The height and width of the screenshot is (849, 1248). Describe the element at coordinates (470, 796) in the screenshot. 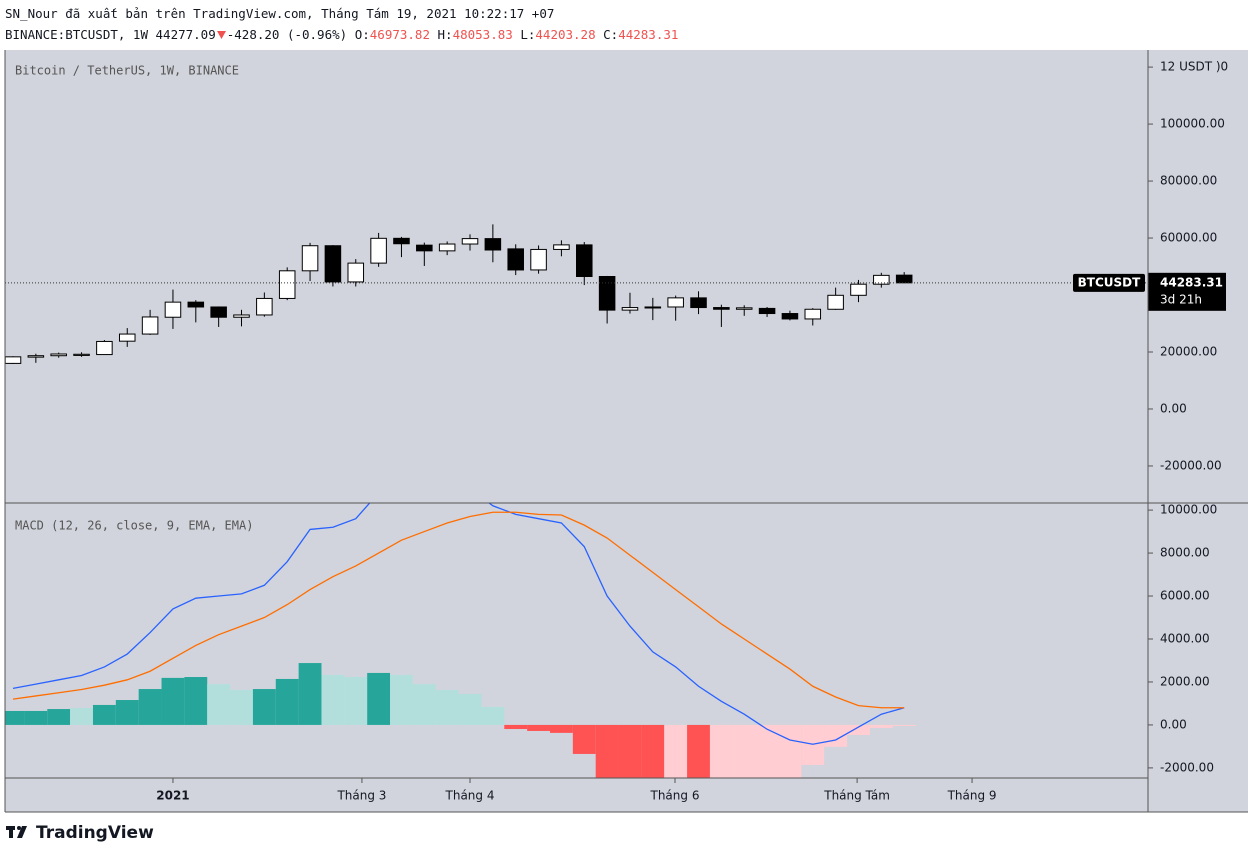

I see `x-tick-label: Tháng 4` at that location.